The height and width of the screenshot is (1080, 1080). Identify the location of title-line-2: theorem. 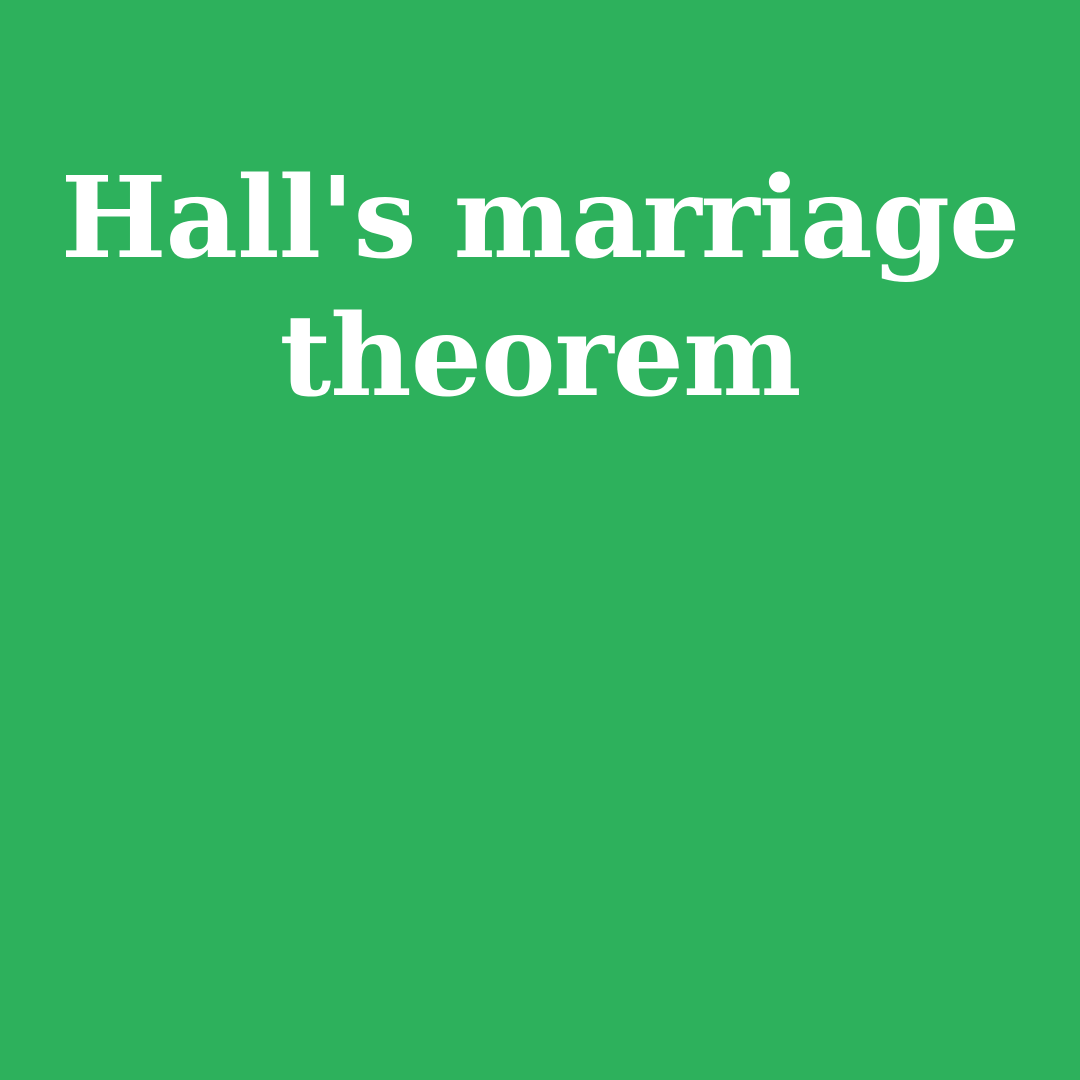
(540, 356).